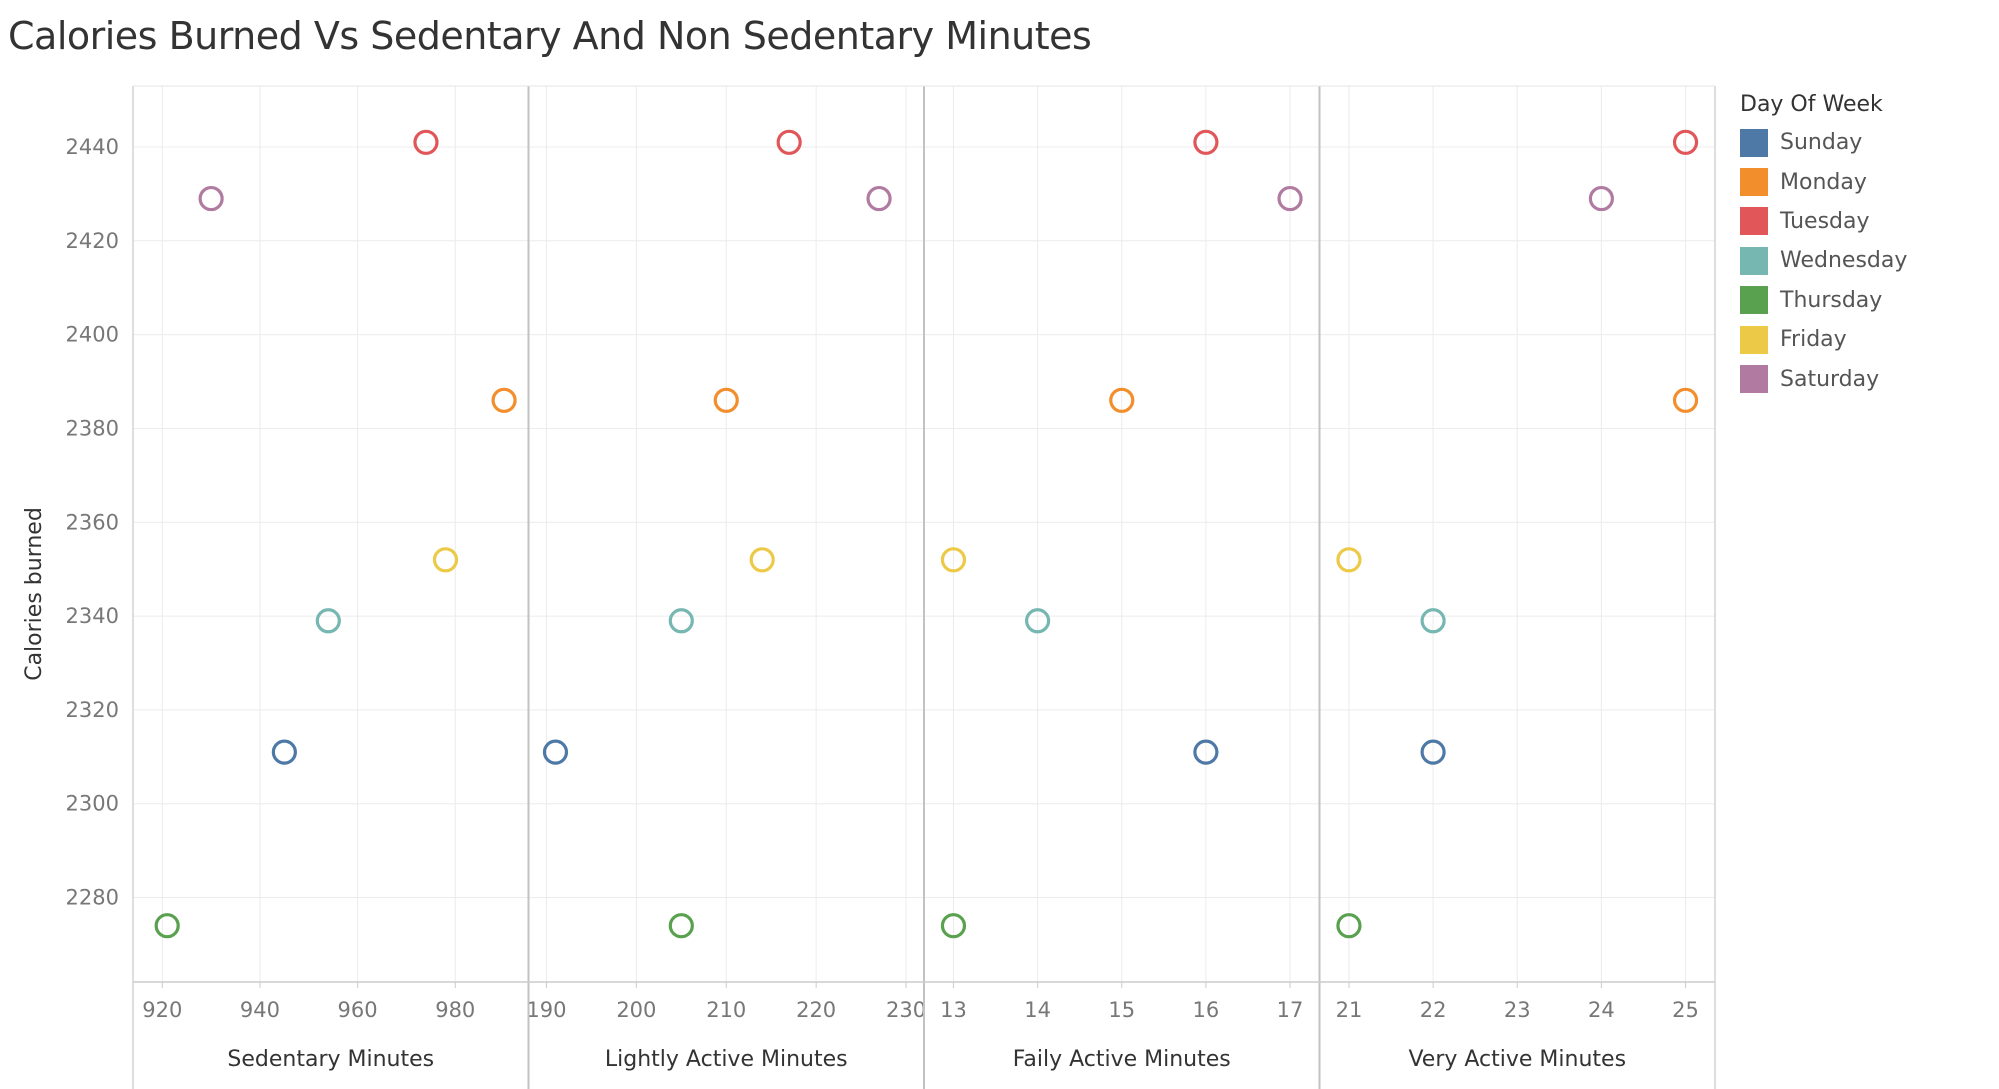 The height and width of the screenshot is (1089, 1999). I want to click on y-tick-label: 2420, so click(92, 241).